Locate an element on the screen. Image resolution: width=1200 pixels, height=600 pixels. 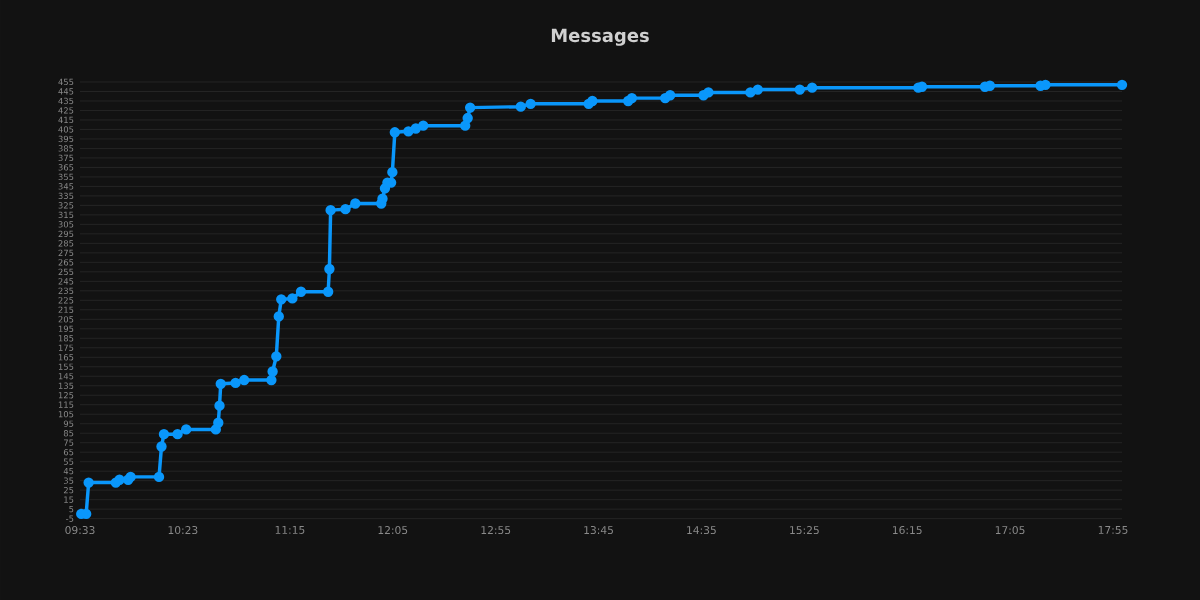
y-tick-label: 355 is located at coordinates (66, 177).